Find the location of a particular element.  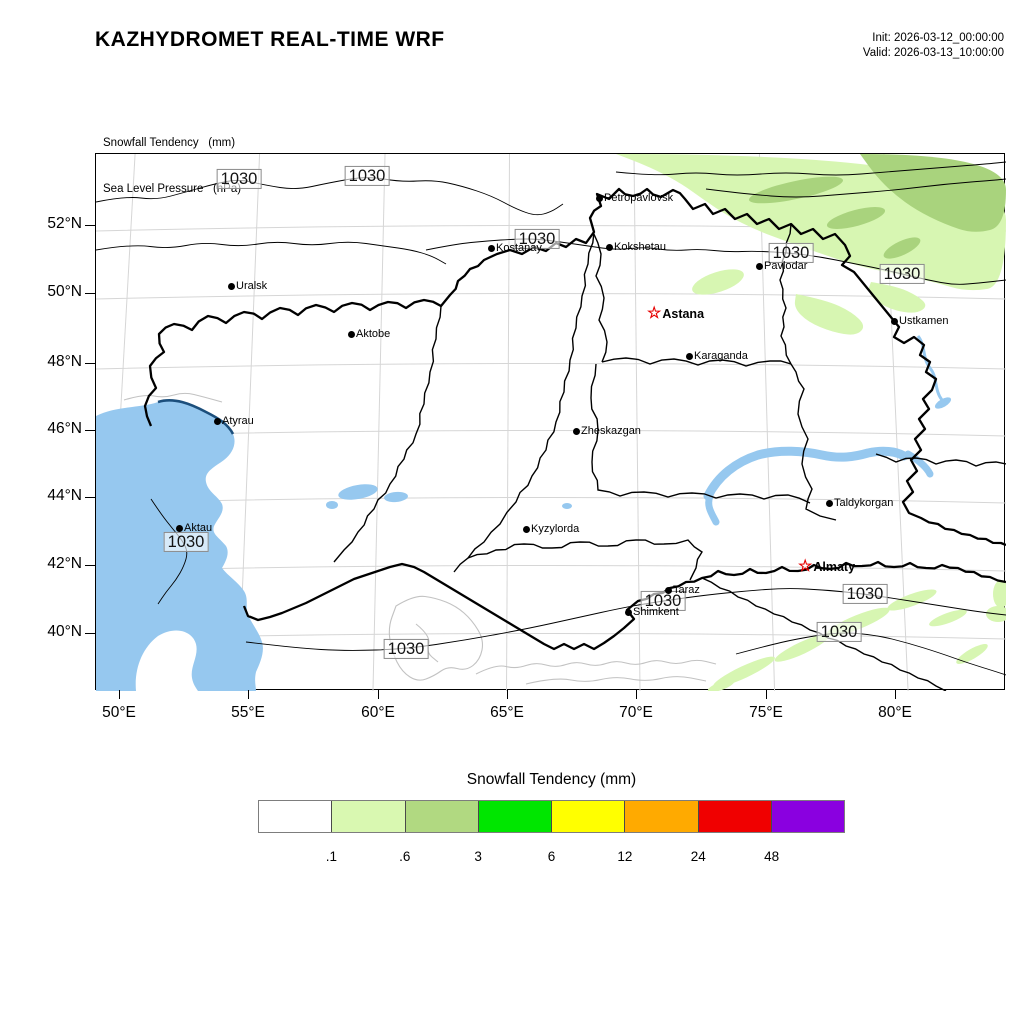

lat-tick-label: 40°N is located at coordinates (64, 631).